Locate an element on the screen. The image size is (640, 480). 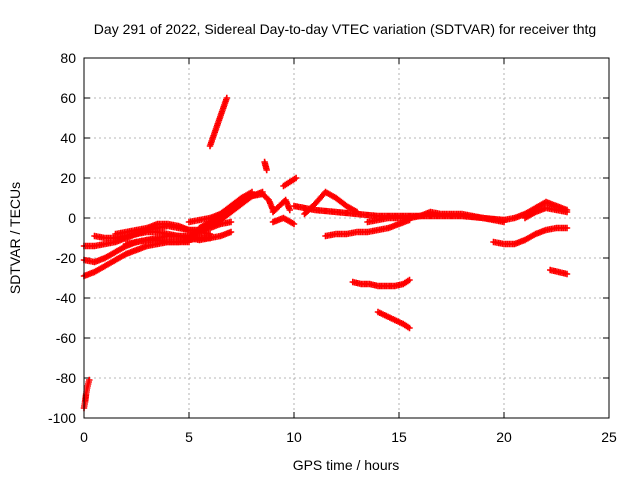
x-tick-label: 15 is located at coordinates (399, 437).